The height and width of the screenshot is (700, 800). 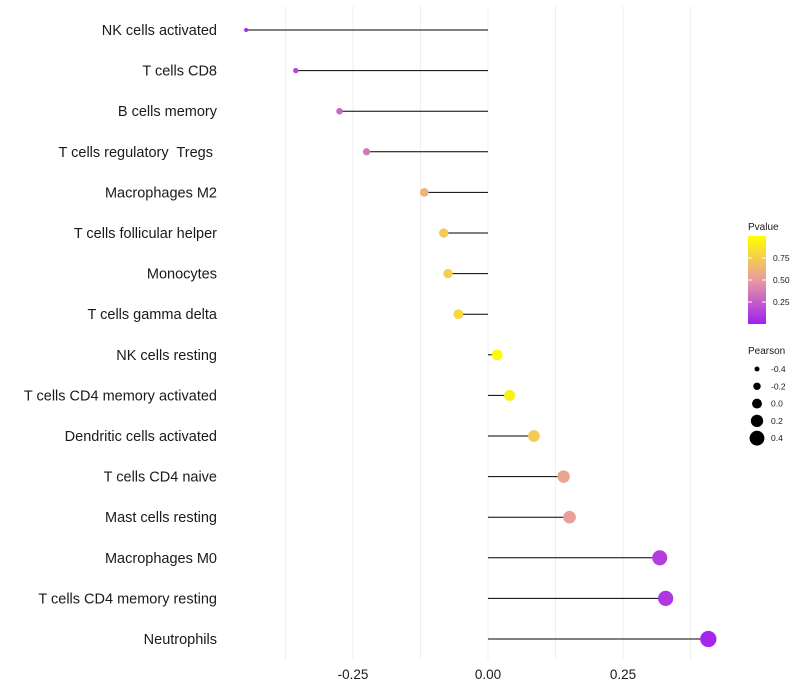 I want to click on category-label: Neutrophils, so click(x=180, y=640).